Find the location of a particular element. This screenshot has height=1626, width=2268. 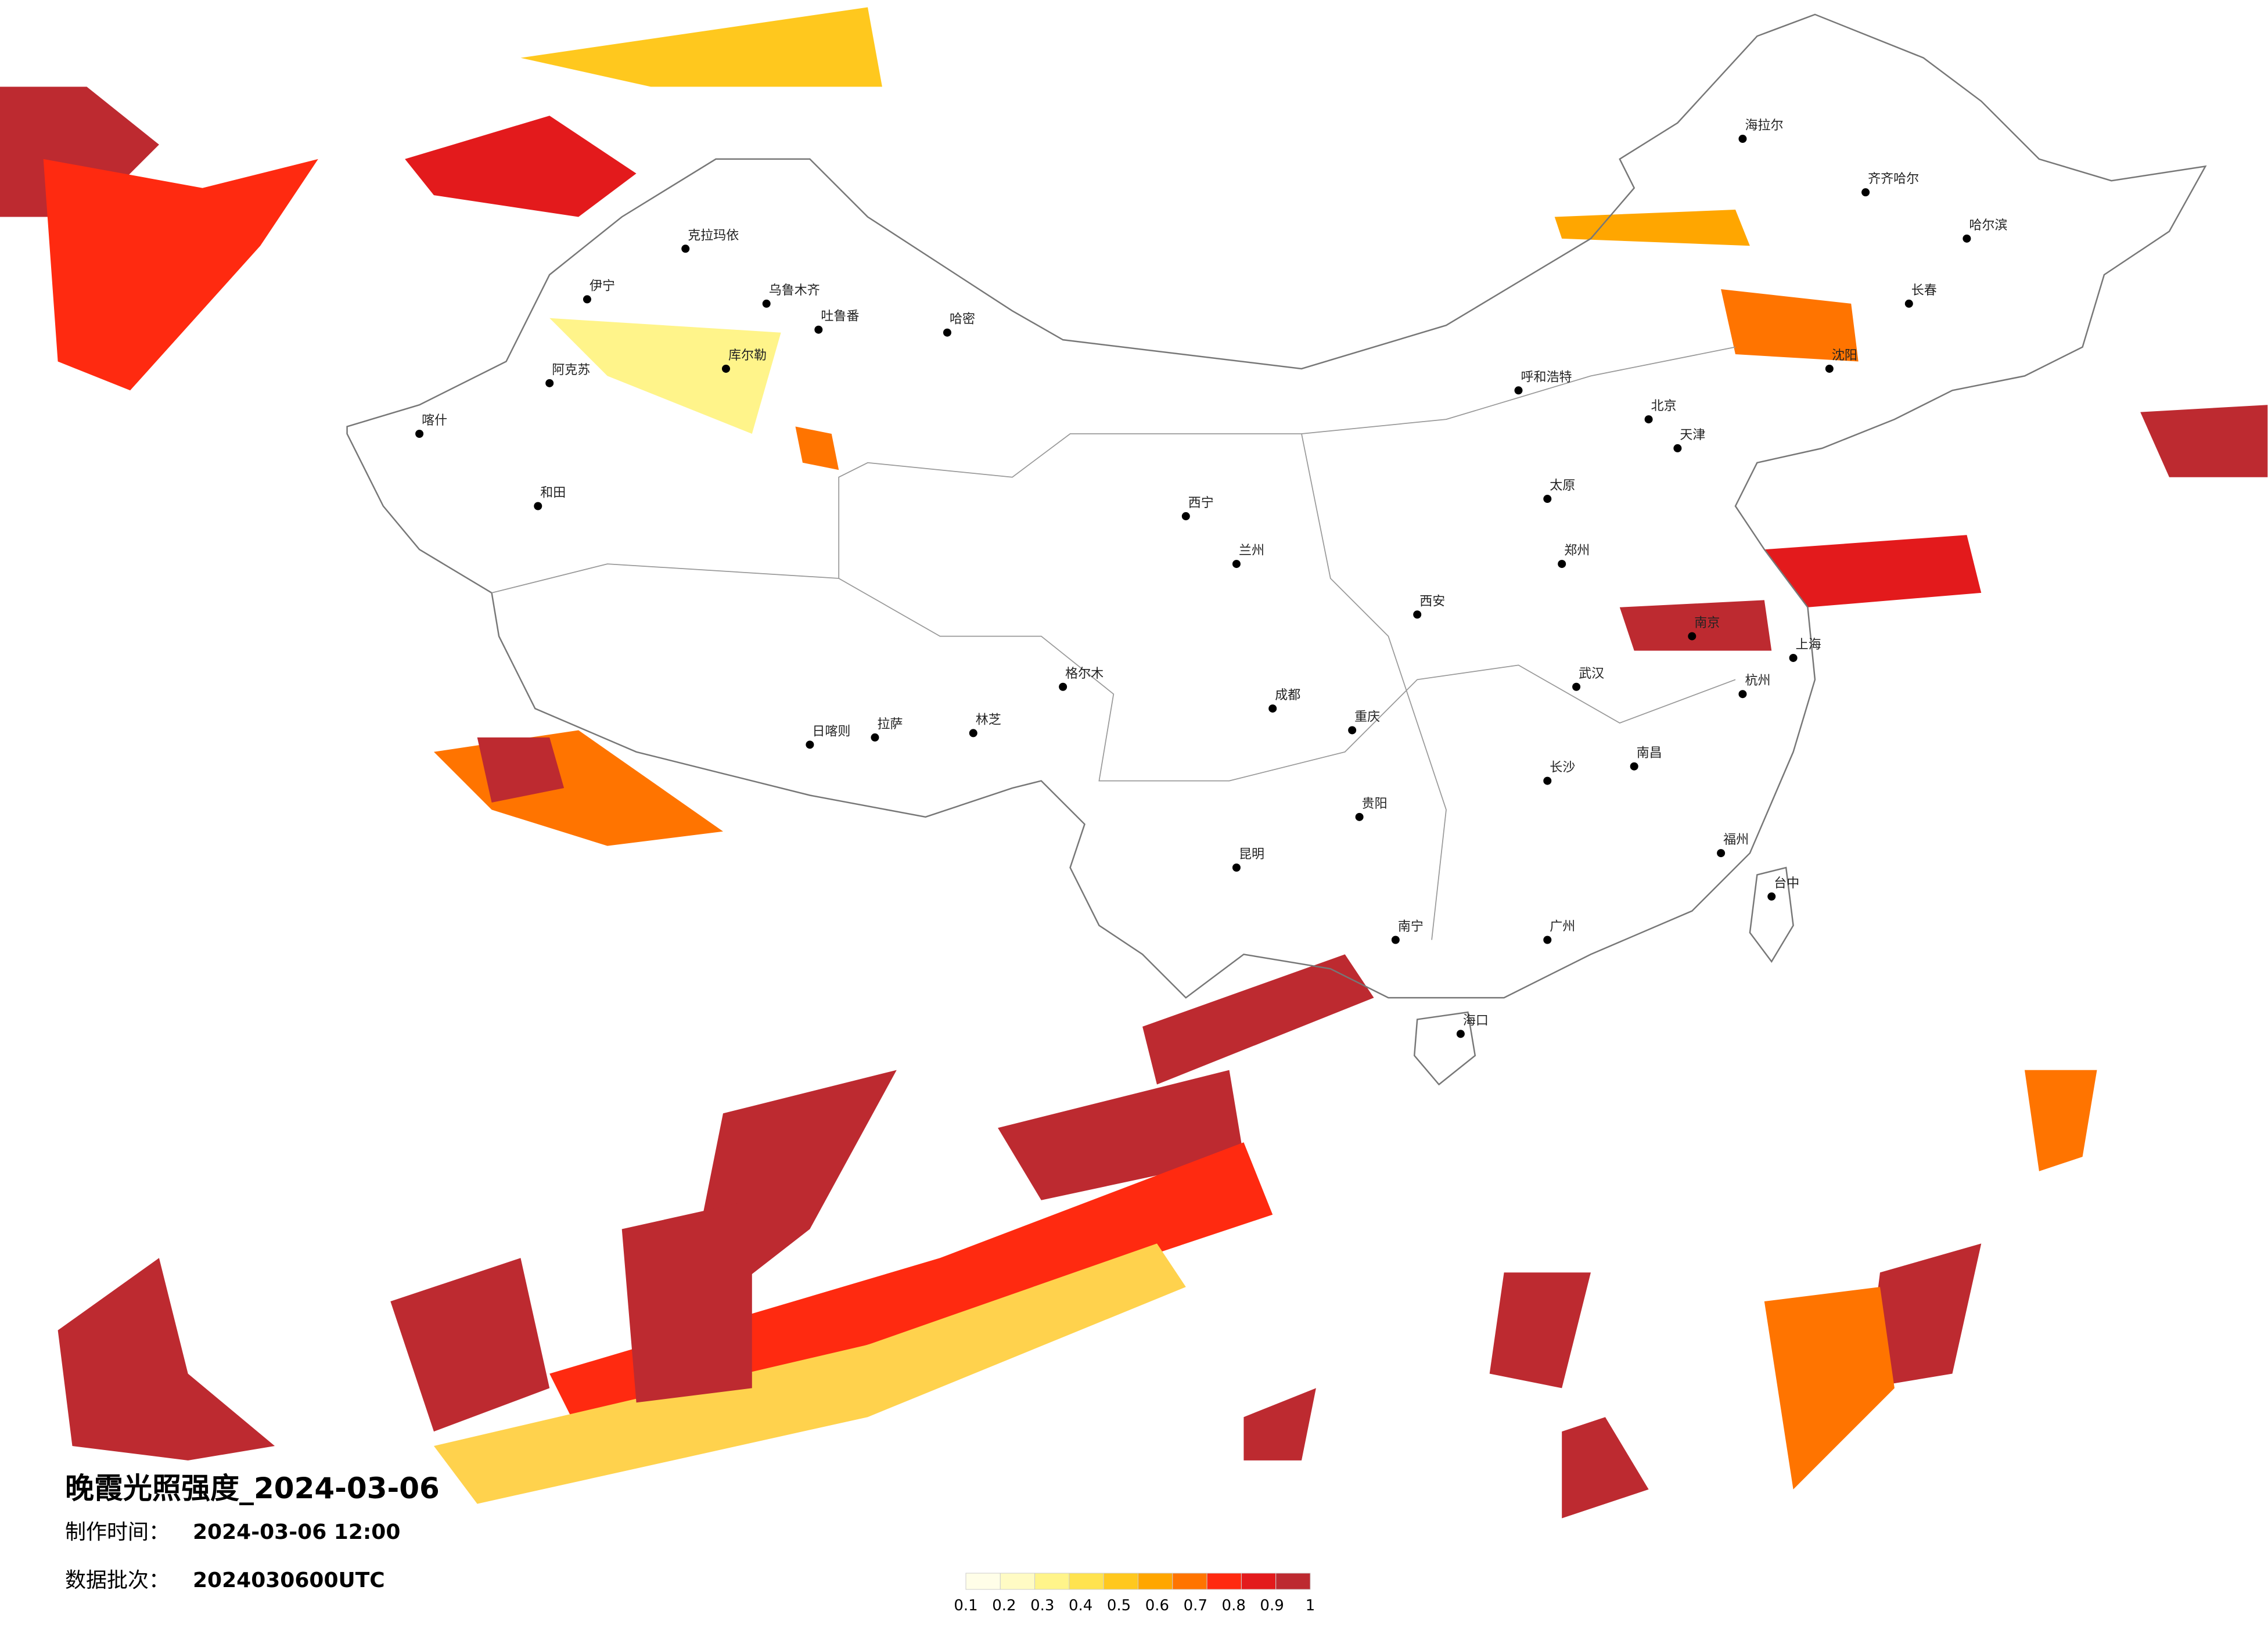

legend-tick-label: 0.5 is located at coordinates (1119, 1606).